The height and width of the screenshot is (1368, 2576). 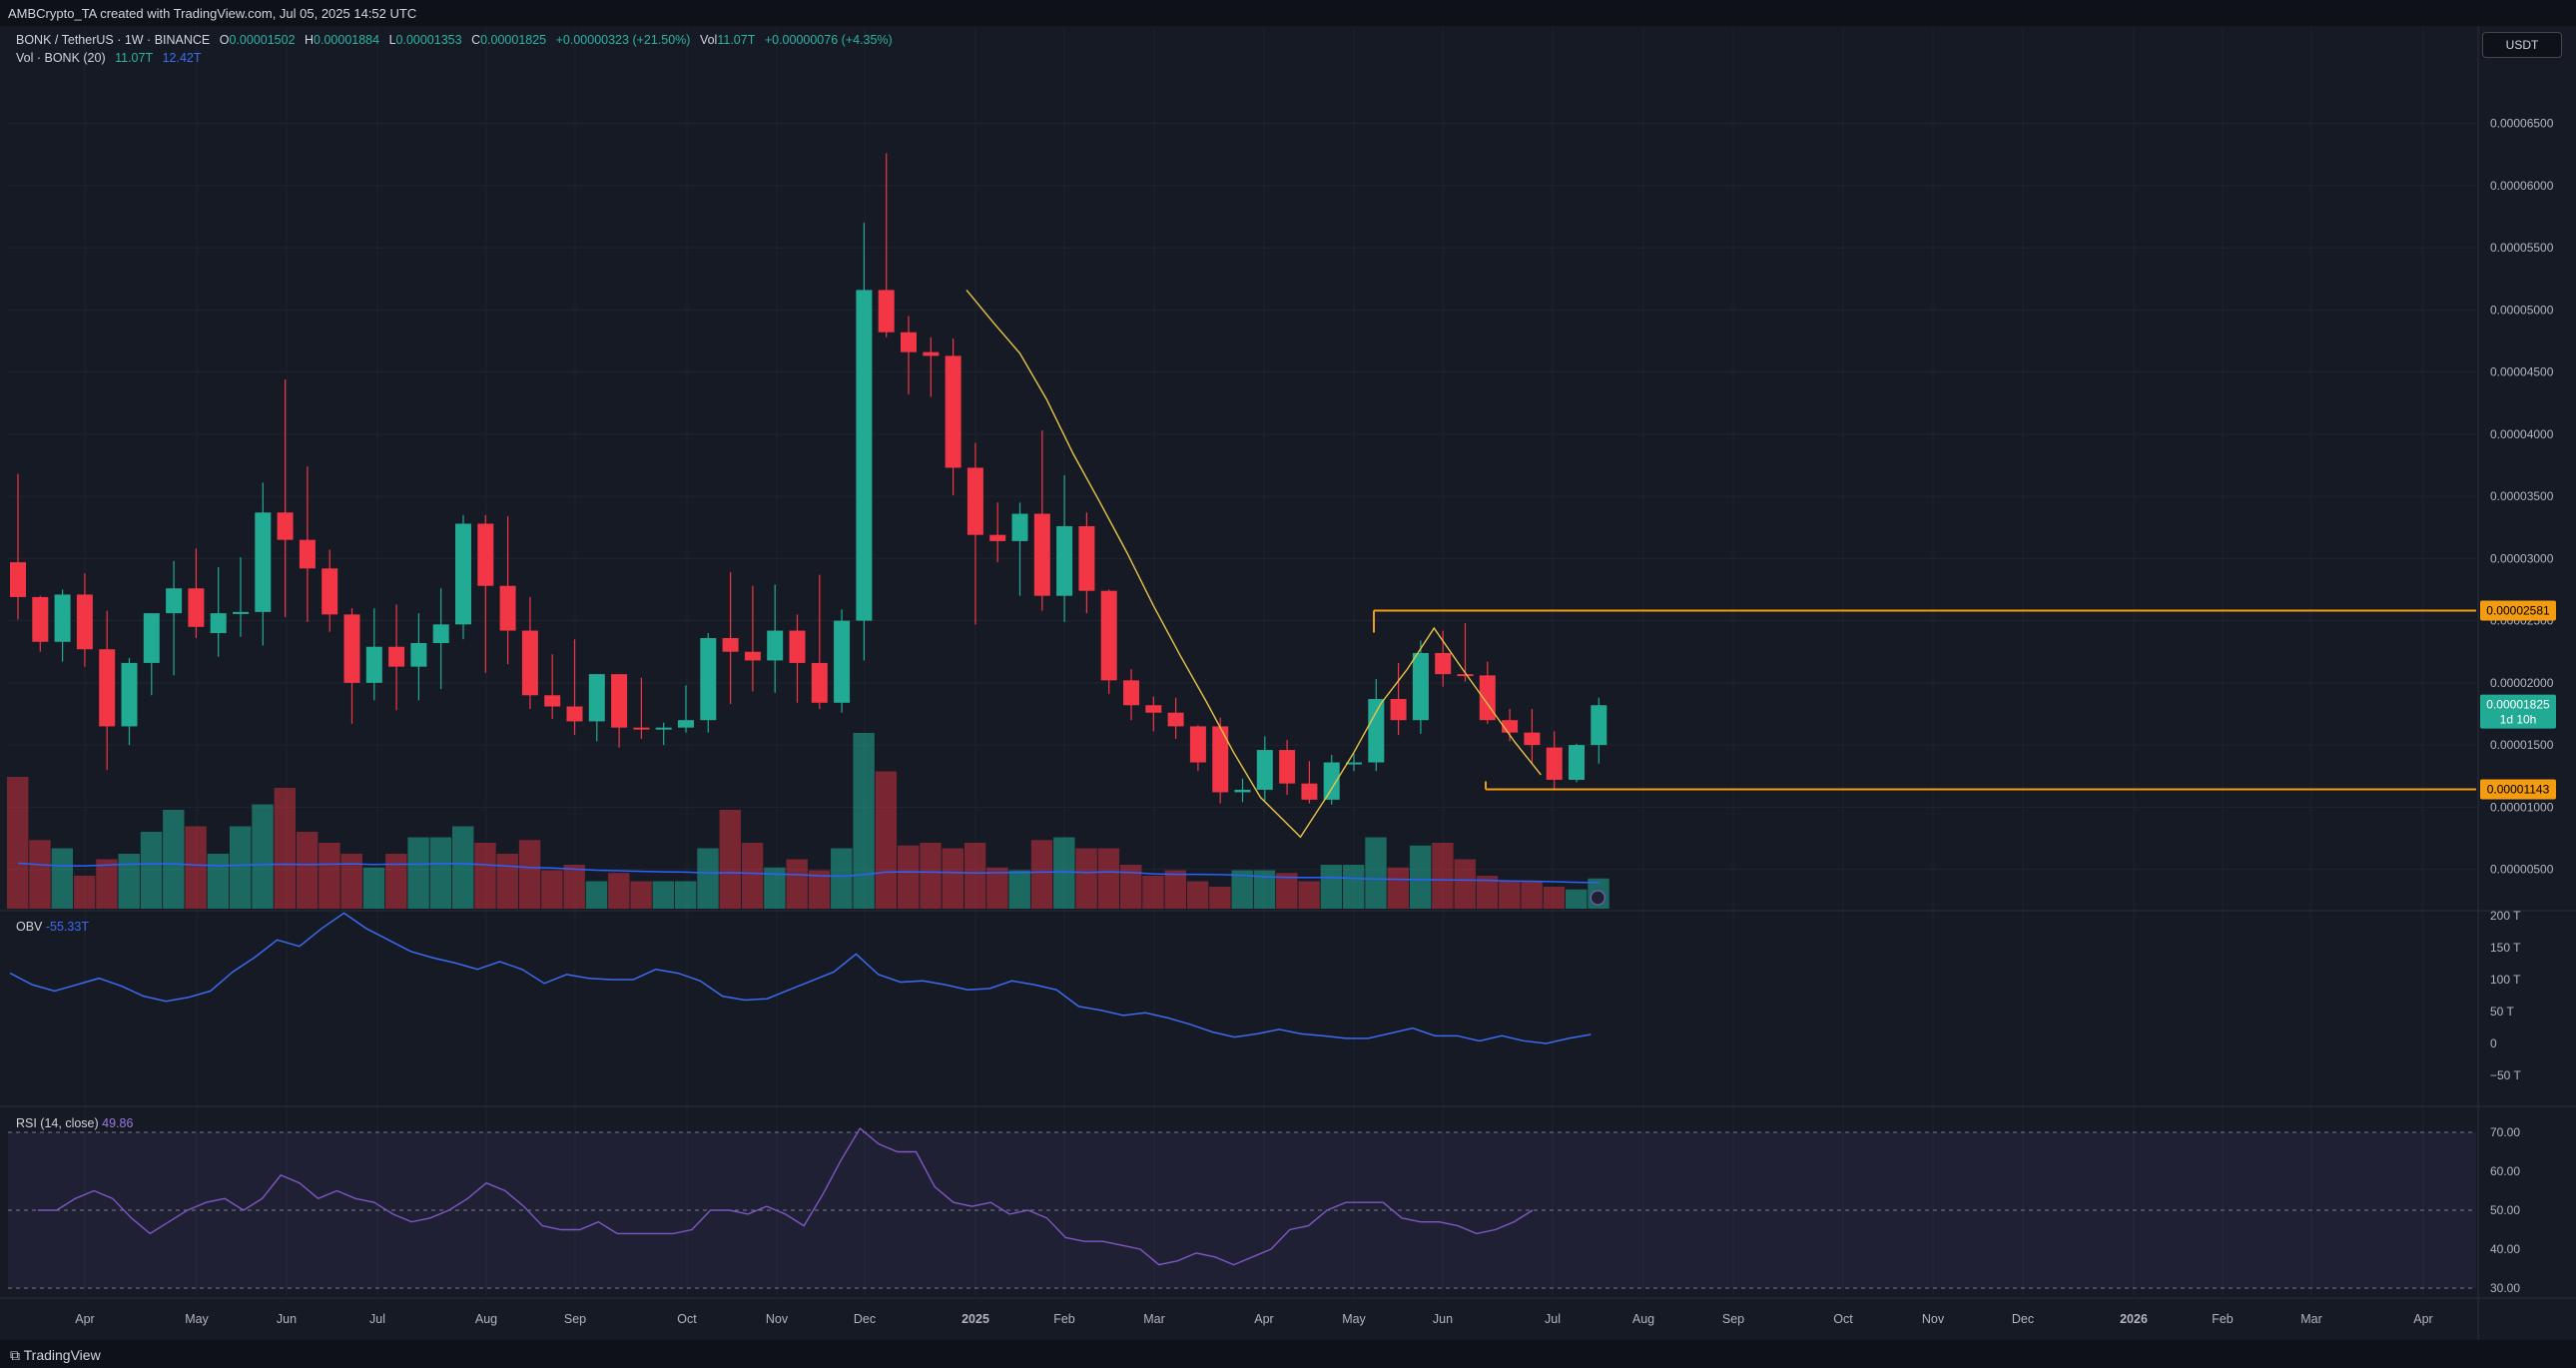 I want to click on volume-ma-path, so click(x=808, y=873).